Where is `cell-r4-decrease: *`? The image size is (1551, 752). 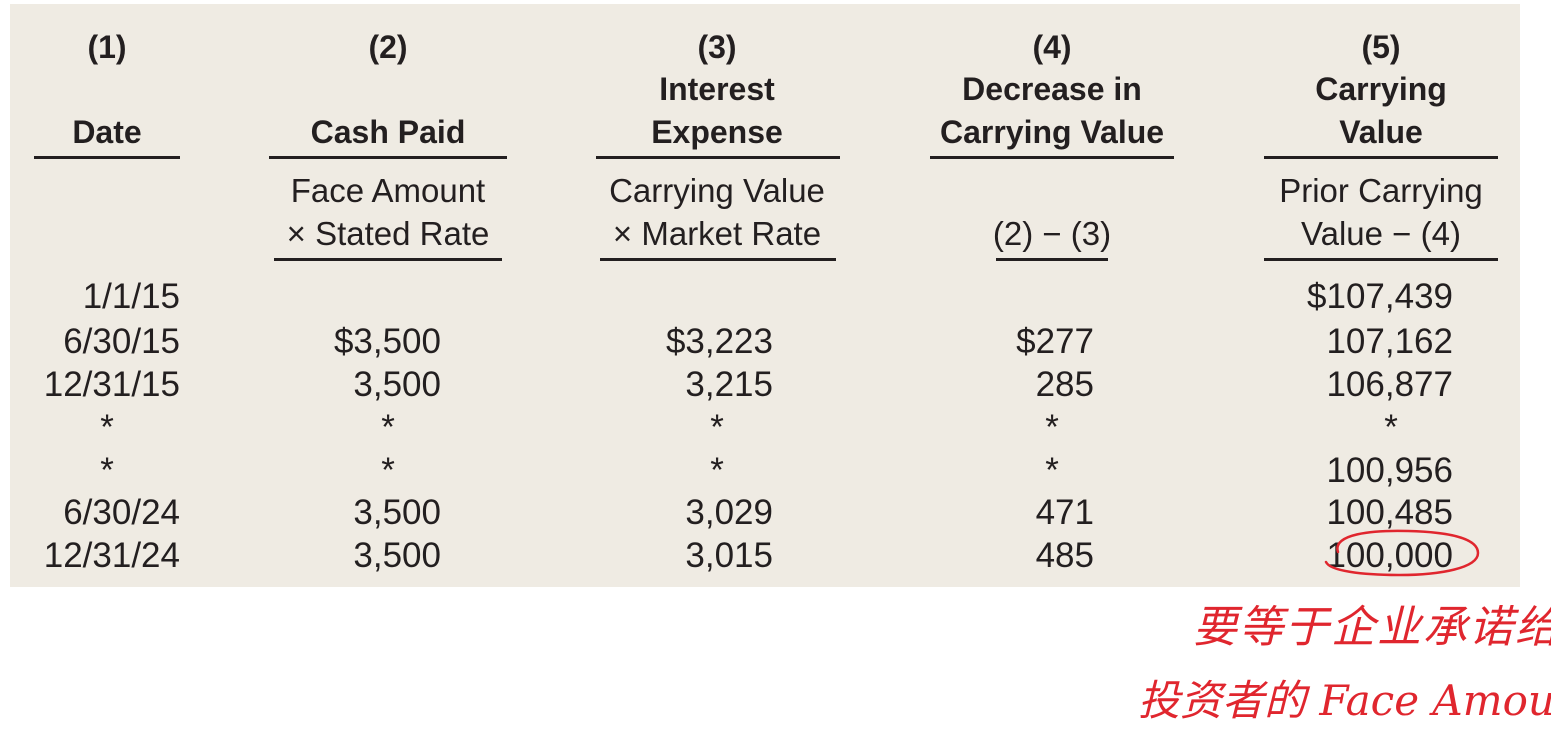
cell-r4-decrease: * is located at coordinates (1052, 427).